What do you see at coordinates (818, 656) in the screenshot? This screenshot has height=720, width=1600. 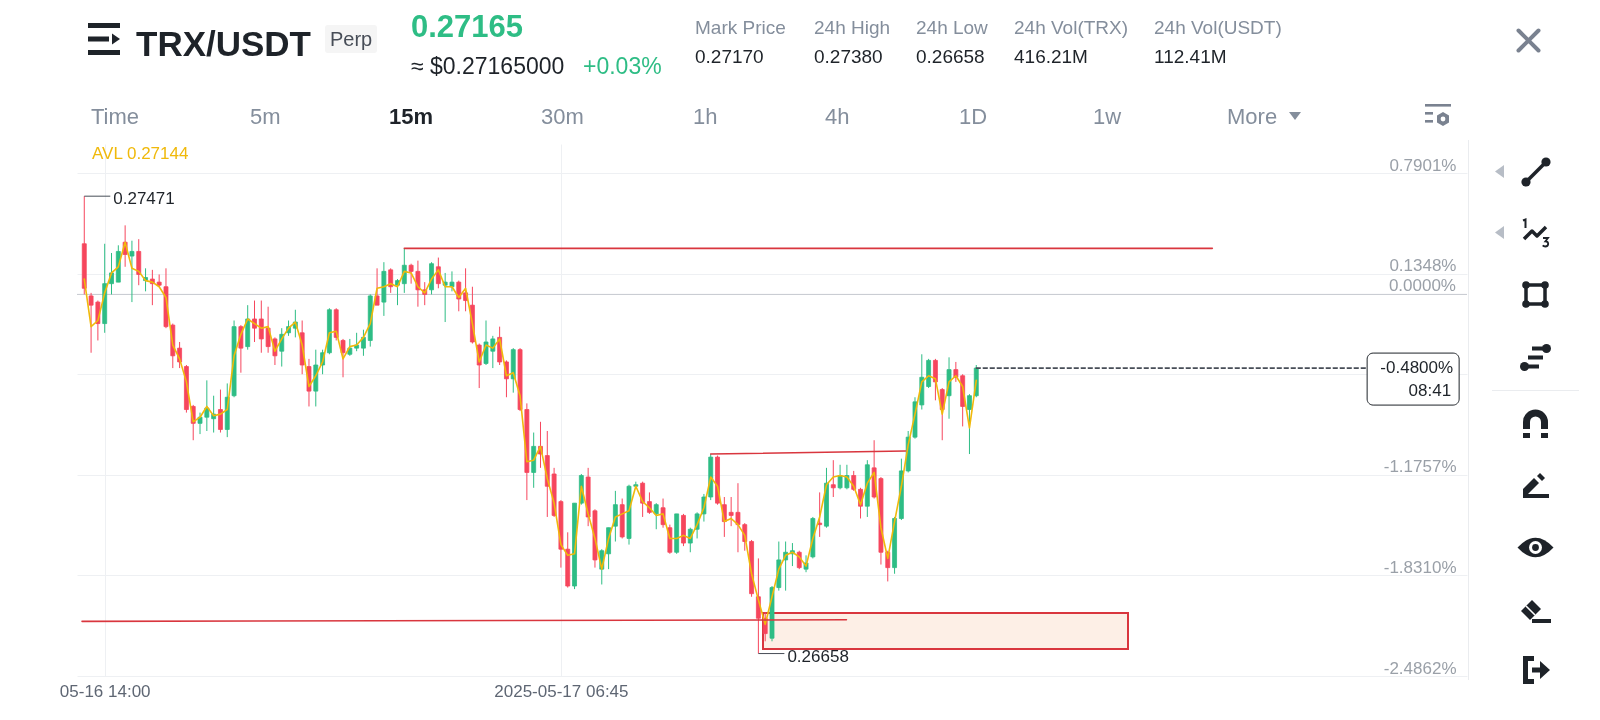 I see `annotation: 0.26658` at bounding box center [818, 656].